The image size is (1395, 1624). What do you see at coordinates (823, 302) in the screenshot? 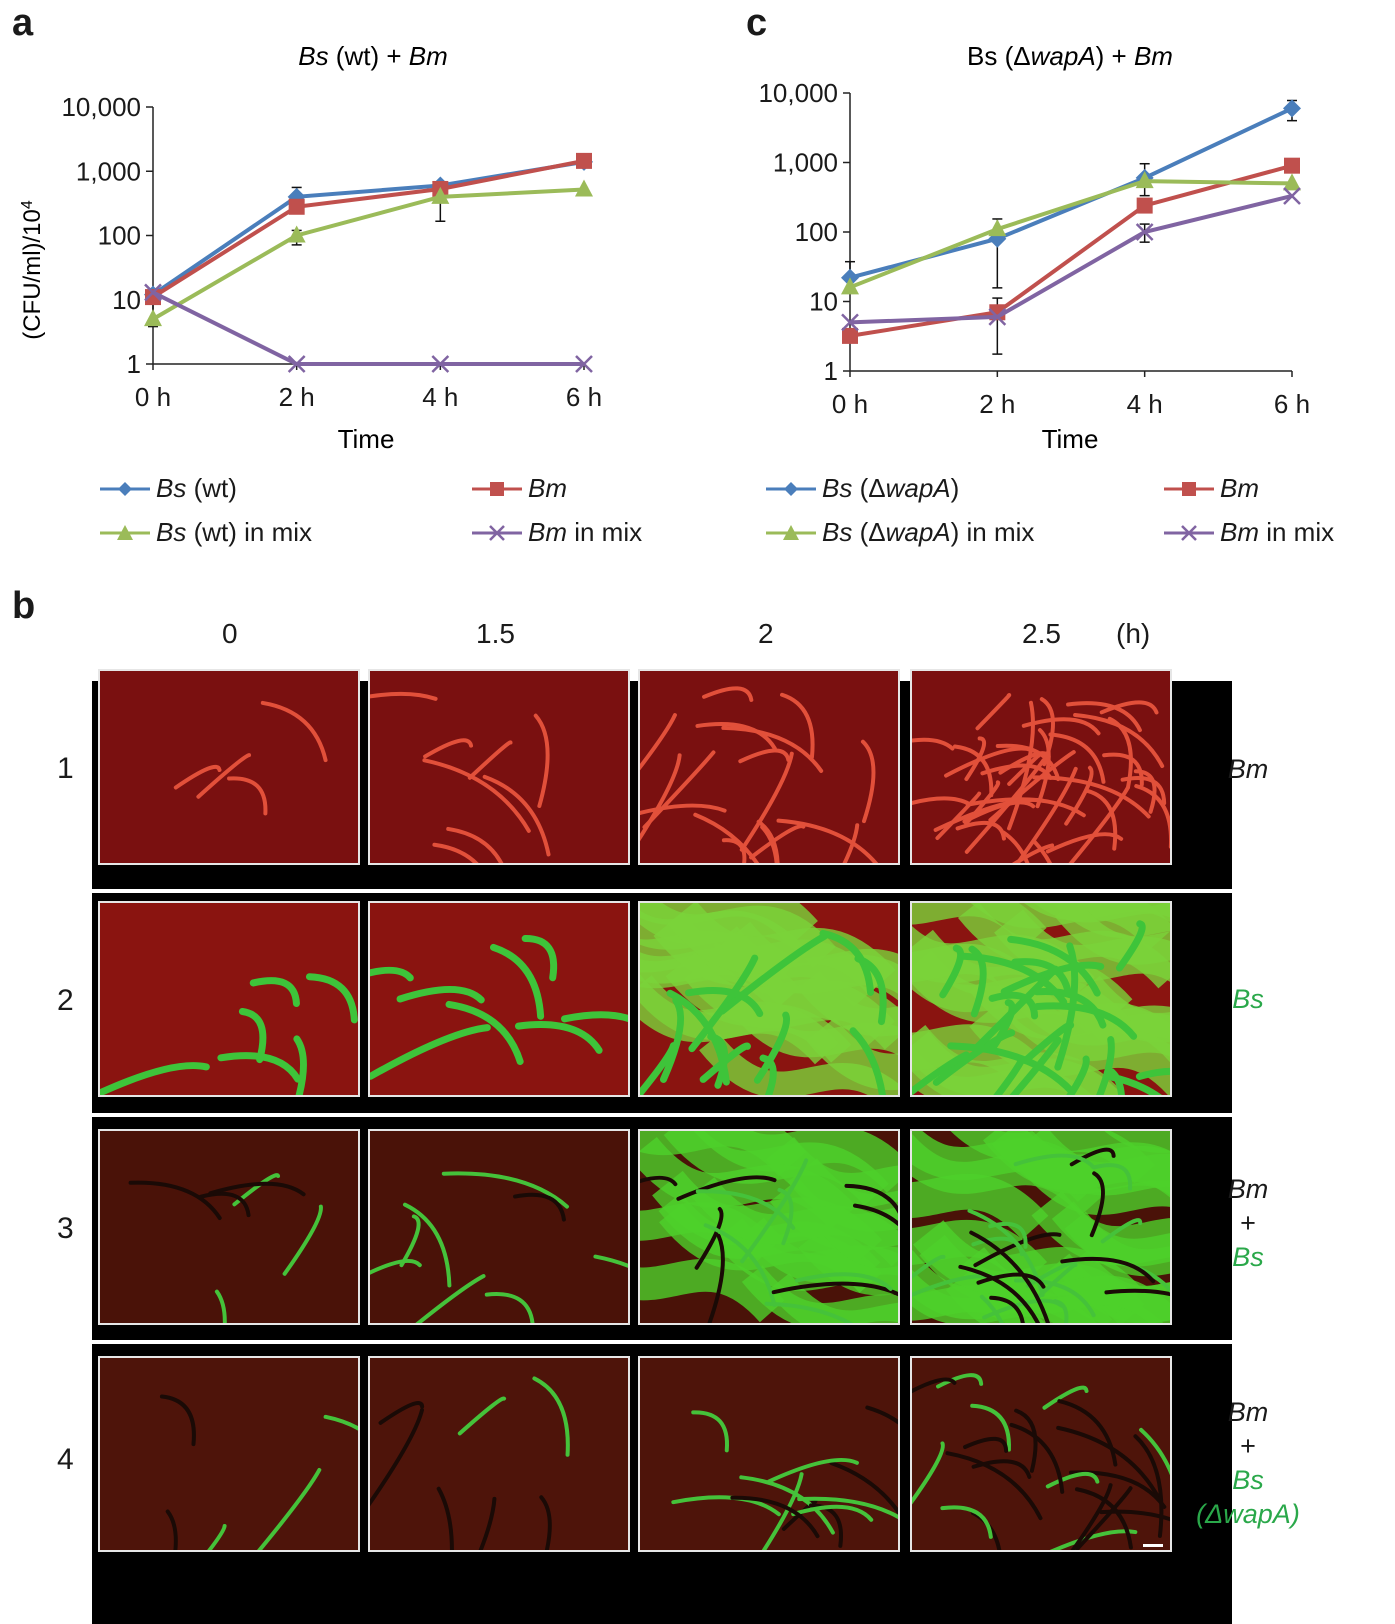
I see `y-tick-label: 10` at bounding box center [823, 302].